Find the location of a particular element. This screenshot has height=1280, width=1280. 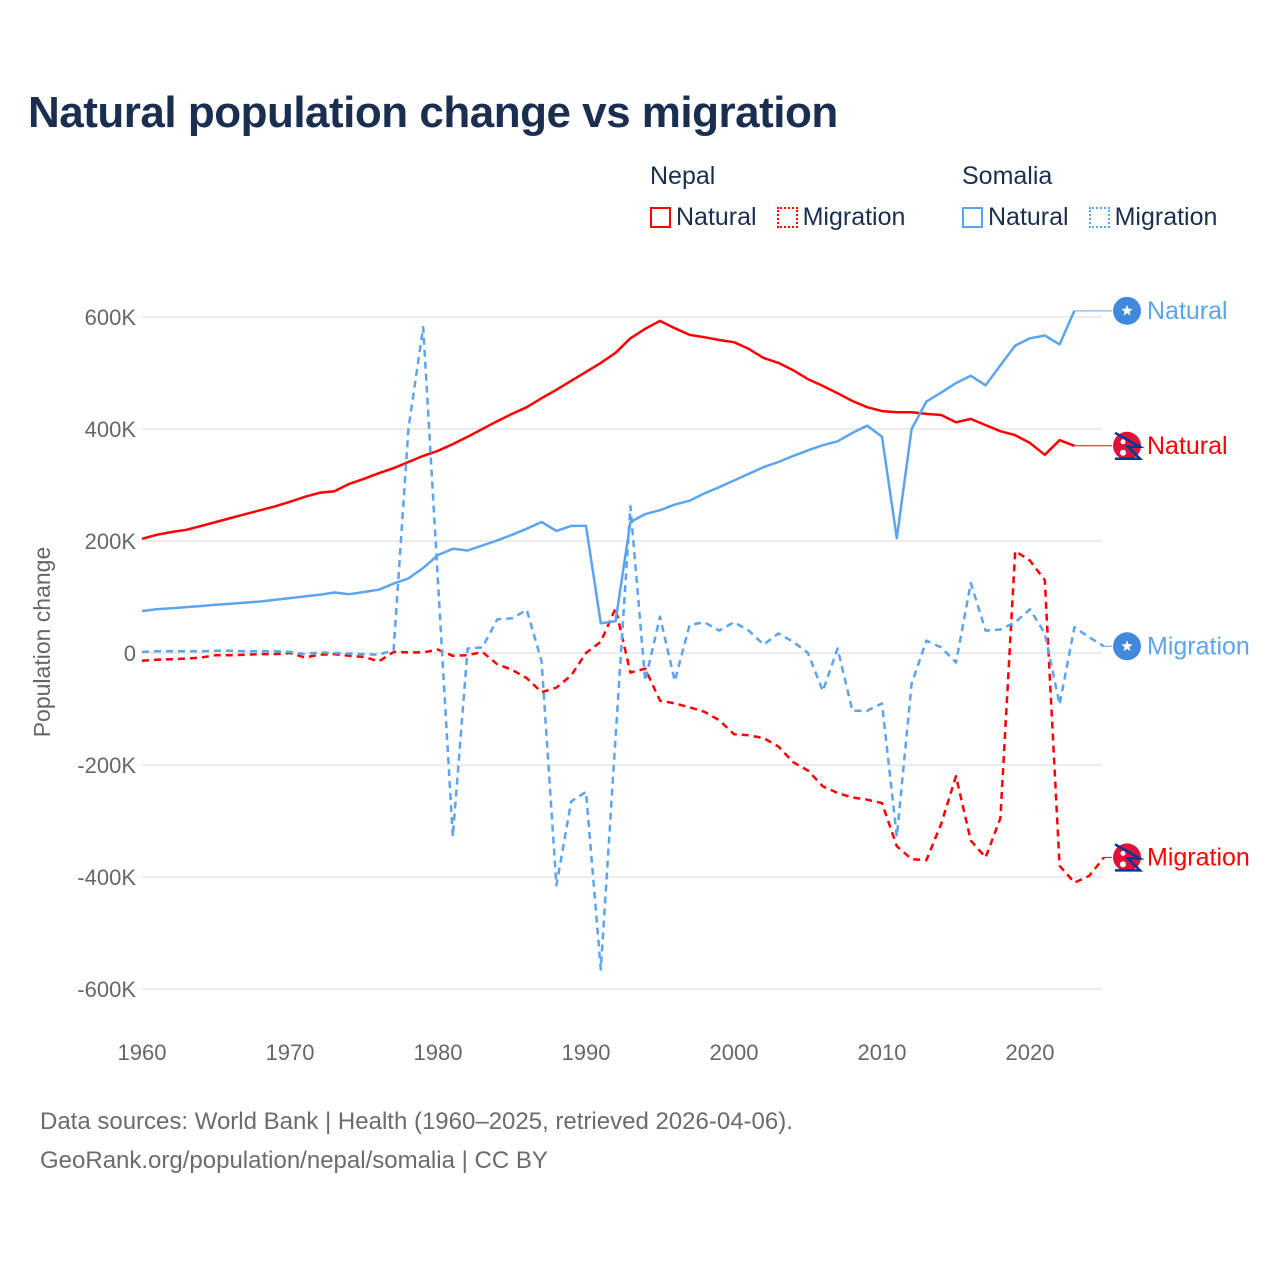

legend-nepal-migration: Migration is located at coordinates (840, 217).